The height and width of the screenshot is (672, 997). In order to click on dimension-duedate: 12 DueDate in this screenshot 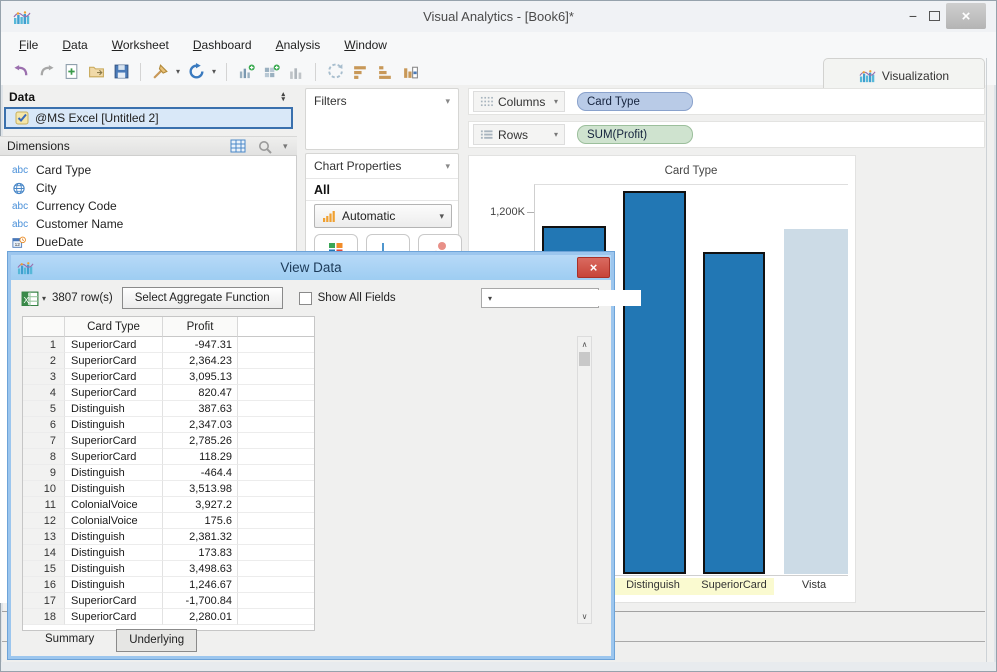, I will do `click(148, 242)`.